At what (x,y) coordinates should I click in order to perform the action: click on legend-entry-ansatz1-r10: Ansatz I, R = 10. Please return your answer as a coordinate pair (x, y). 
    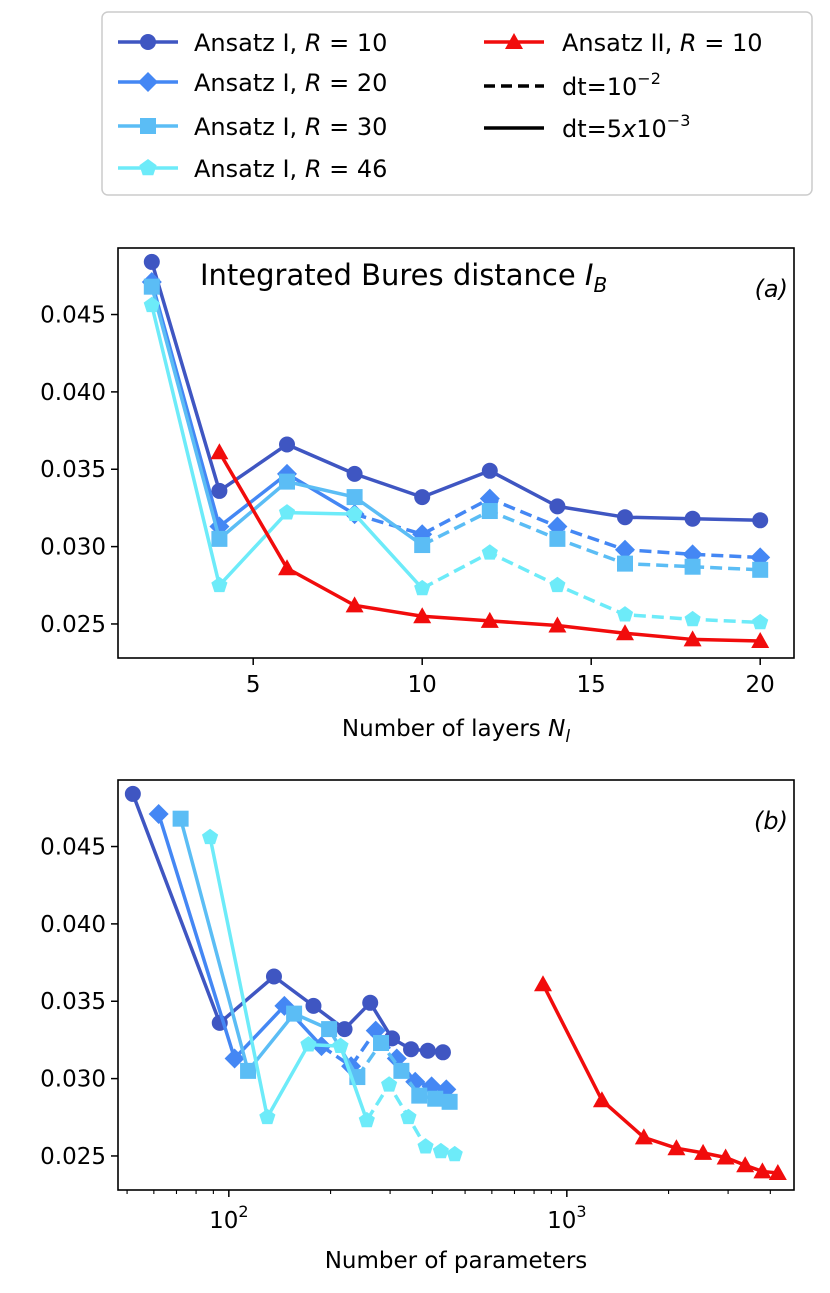
    Looking at the image, I should click on (252, 43).